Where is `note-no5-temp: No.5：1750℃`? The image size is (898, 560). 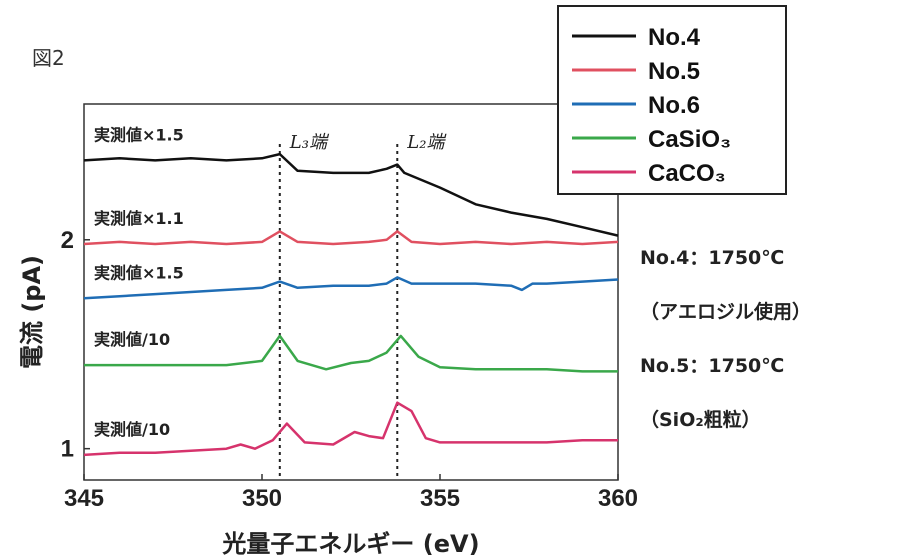 note-no5-temp: No.5：1750℃ is located at coordinates (712, 366).